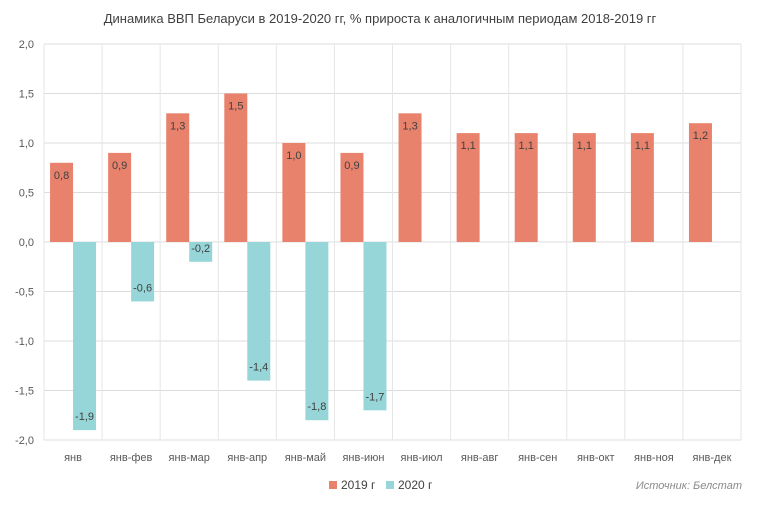 The image size is (760, 510). Describe the element at coordinates (480, 458) in the screenshot. I see `x-tick-label: янв-авг` at that location.